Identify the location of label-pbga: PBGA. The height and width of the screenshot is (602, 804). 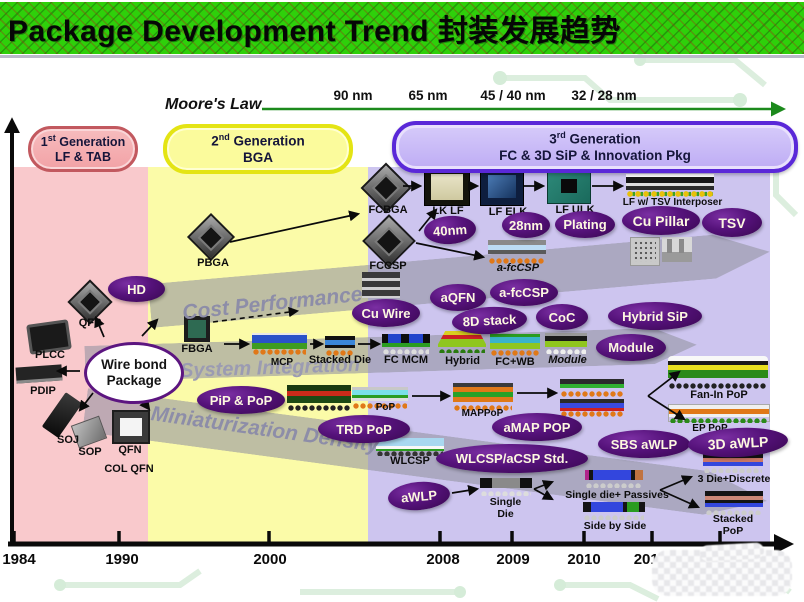
(213, 263).